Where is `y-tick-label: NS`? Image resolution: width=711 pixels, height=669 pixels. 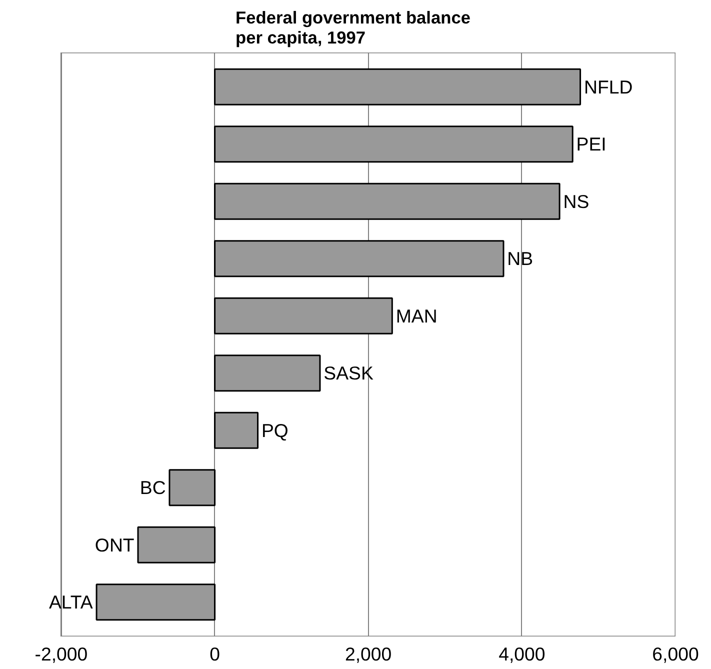
y-tick-label: NS is located at coordinates (576, 201).